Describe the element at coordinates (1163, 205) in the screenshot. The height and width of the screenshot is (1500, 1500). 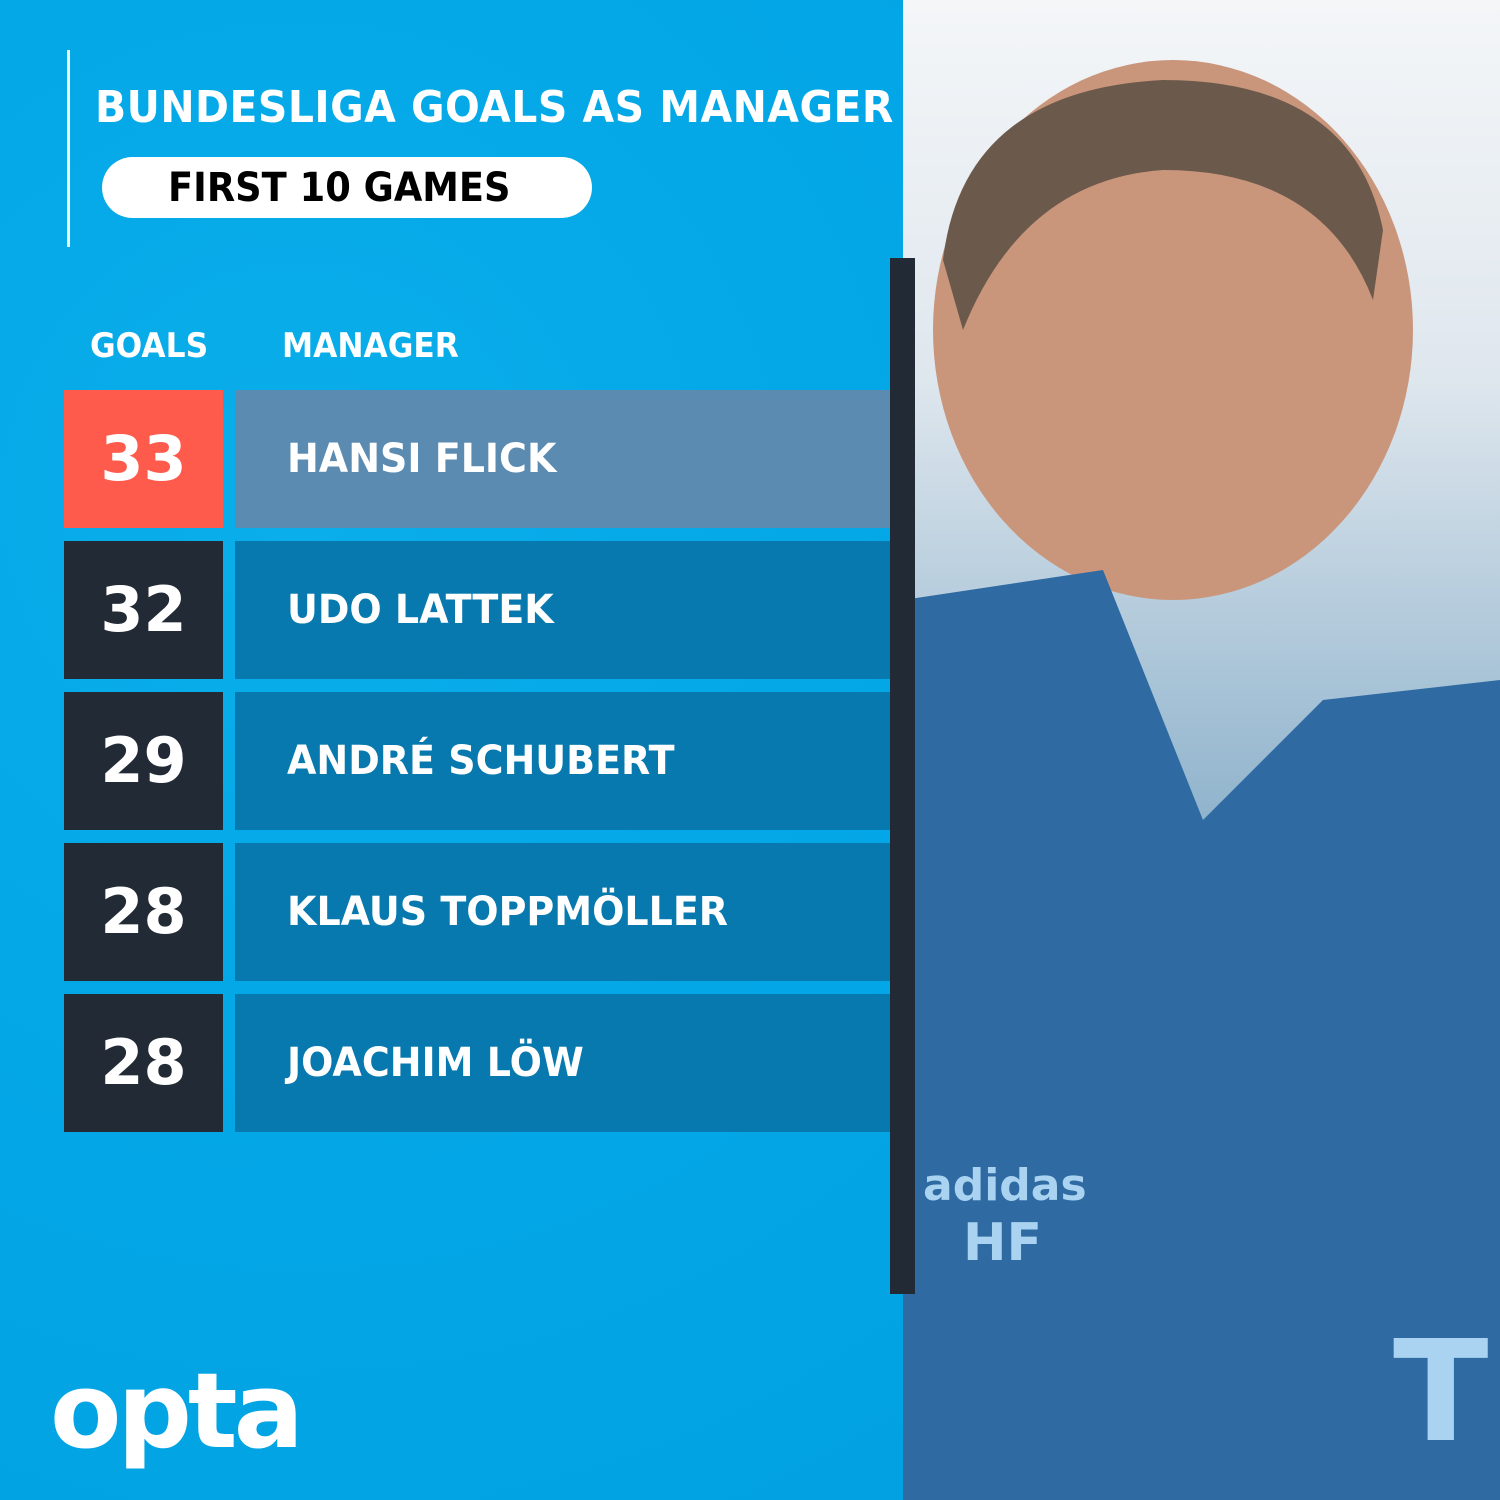
I see `hair-shape` at that location.